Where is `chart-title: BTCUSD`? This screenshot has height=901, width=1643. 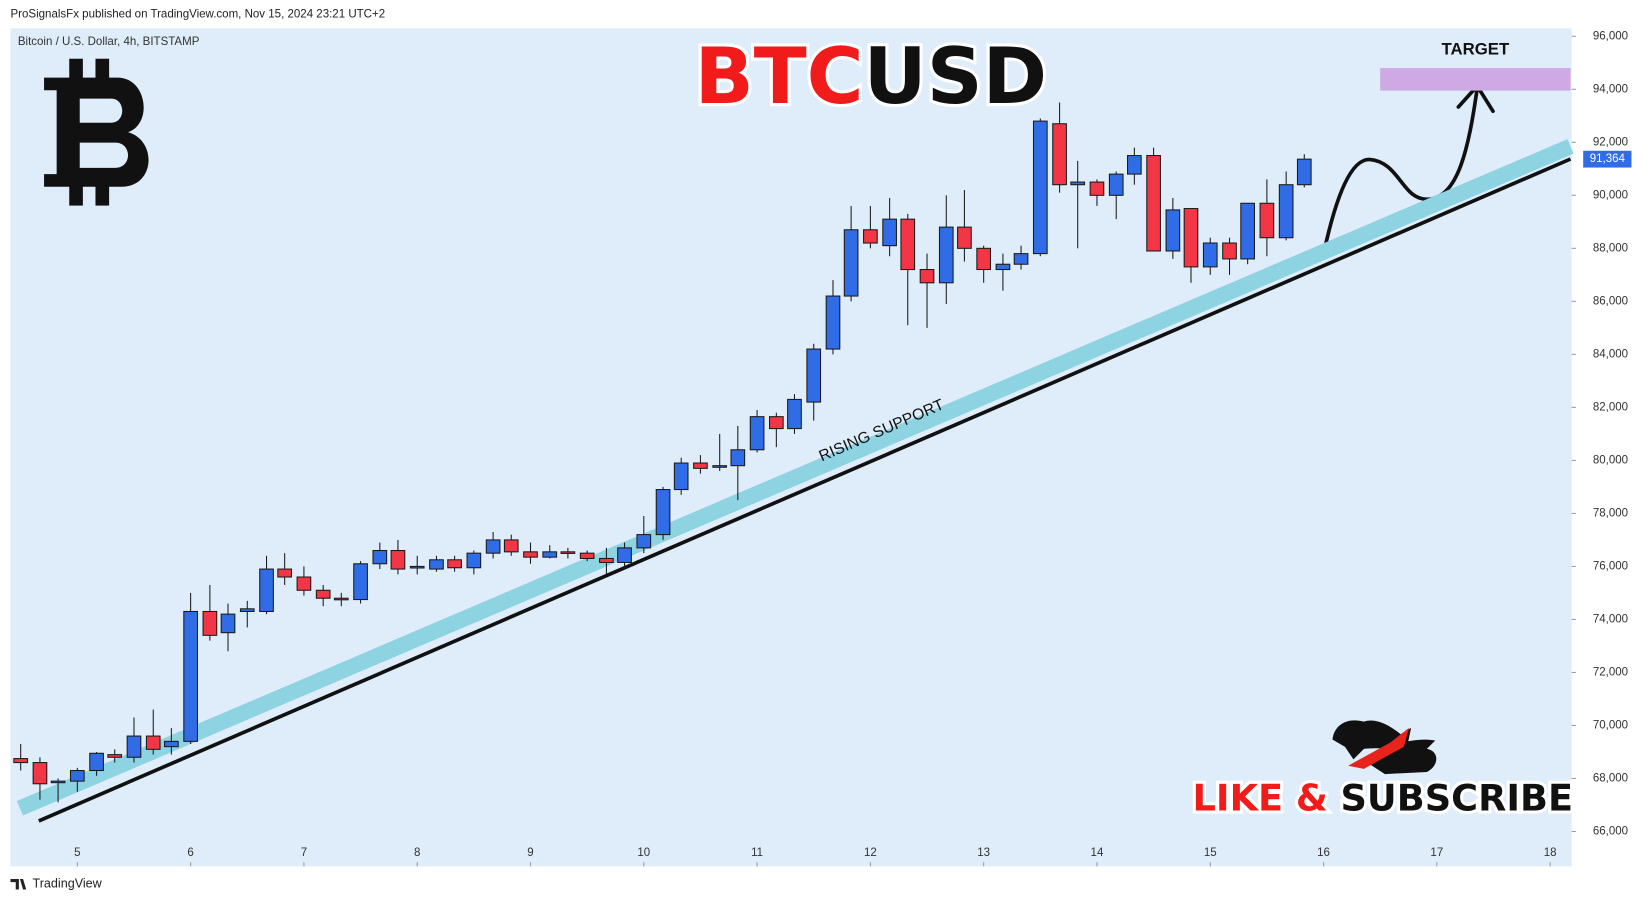 chart-title: BTCUSD is located at coordinates (871, 77).